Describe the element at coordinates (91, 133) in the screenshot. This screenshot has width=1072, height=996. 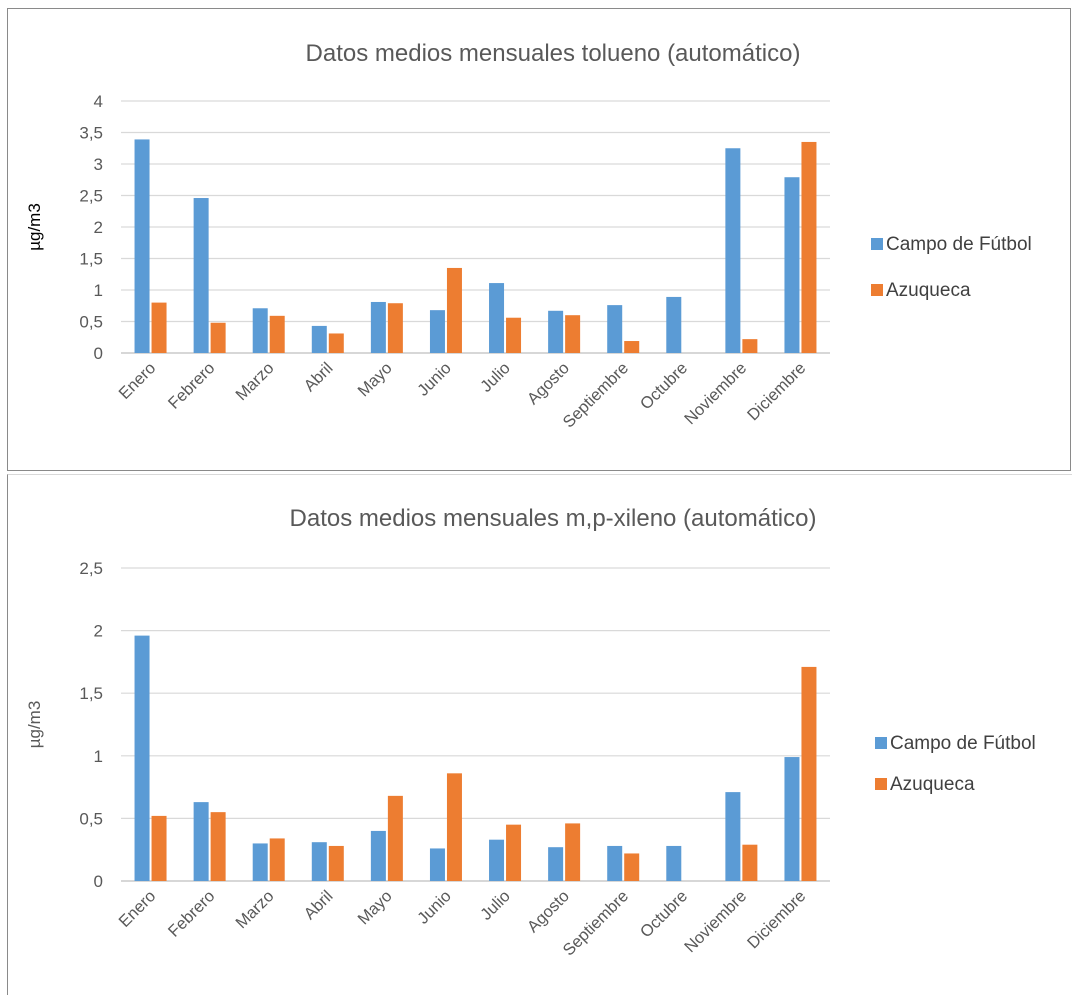
I see `y-tick-label: 3,5` at that location.